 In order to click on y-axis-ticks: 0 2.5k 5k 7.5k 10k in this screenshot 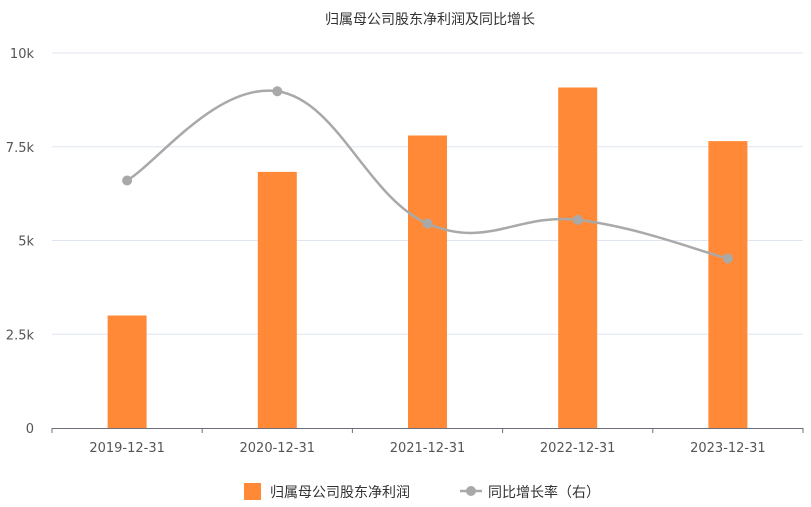, I will do `click(20, 242)`.